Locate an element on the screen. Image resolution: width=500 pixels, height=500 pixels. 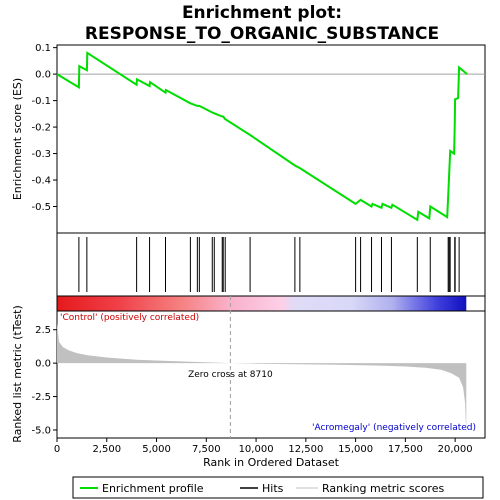
negative-correlation-label: 'Acromegaly' (negatively correlated) is located at coordinates (394, 428).